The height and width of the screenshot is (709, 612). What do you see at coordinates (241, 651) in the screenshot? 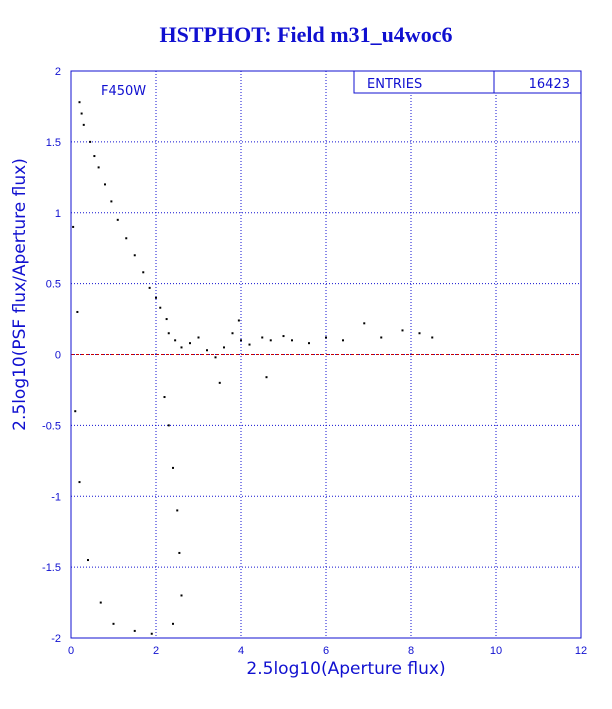
I see `x-tick-label: 4` at bounding box center [241, 651].